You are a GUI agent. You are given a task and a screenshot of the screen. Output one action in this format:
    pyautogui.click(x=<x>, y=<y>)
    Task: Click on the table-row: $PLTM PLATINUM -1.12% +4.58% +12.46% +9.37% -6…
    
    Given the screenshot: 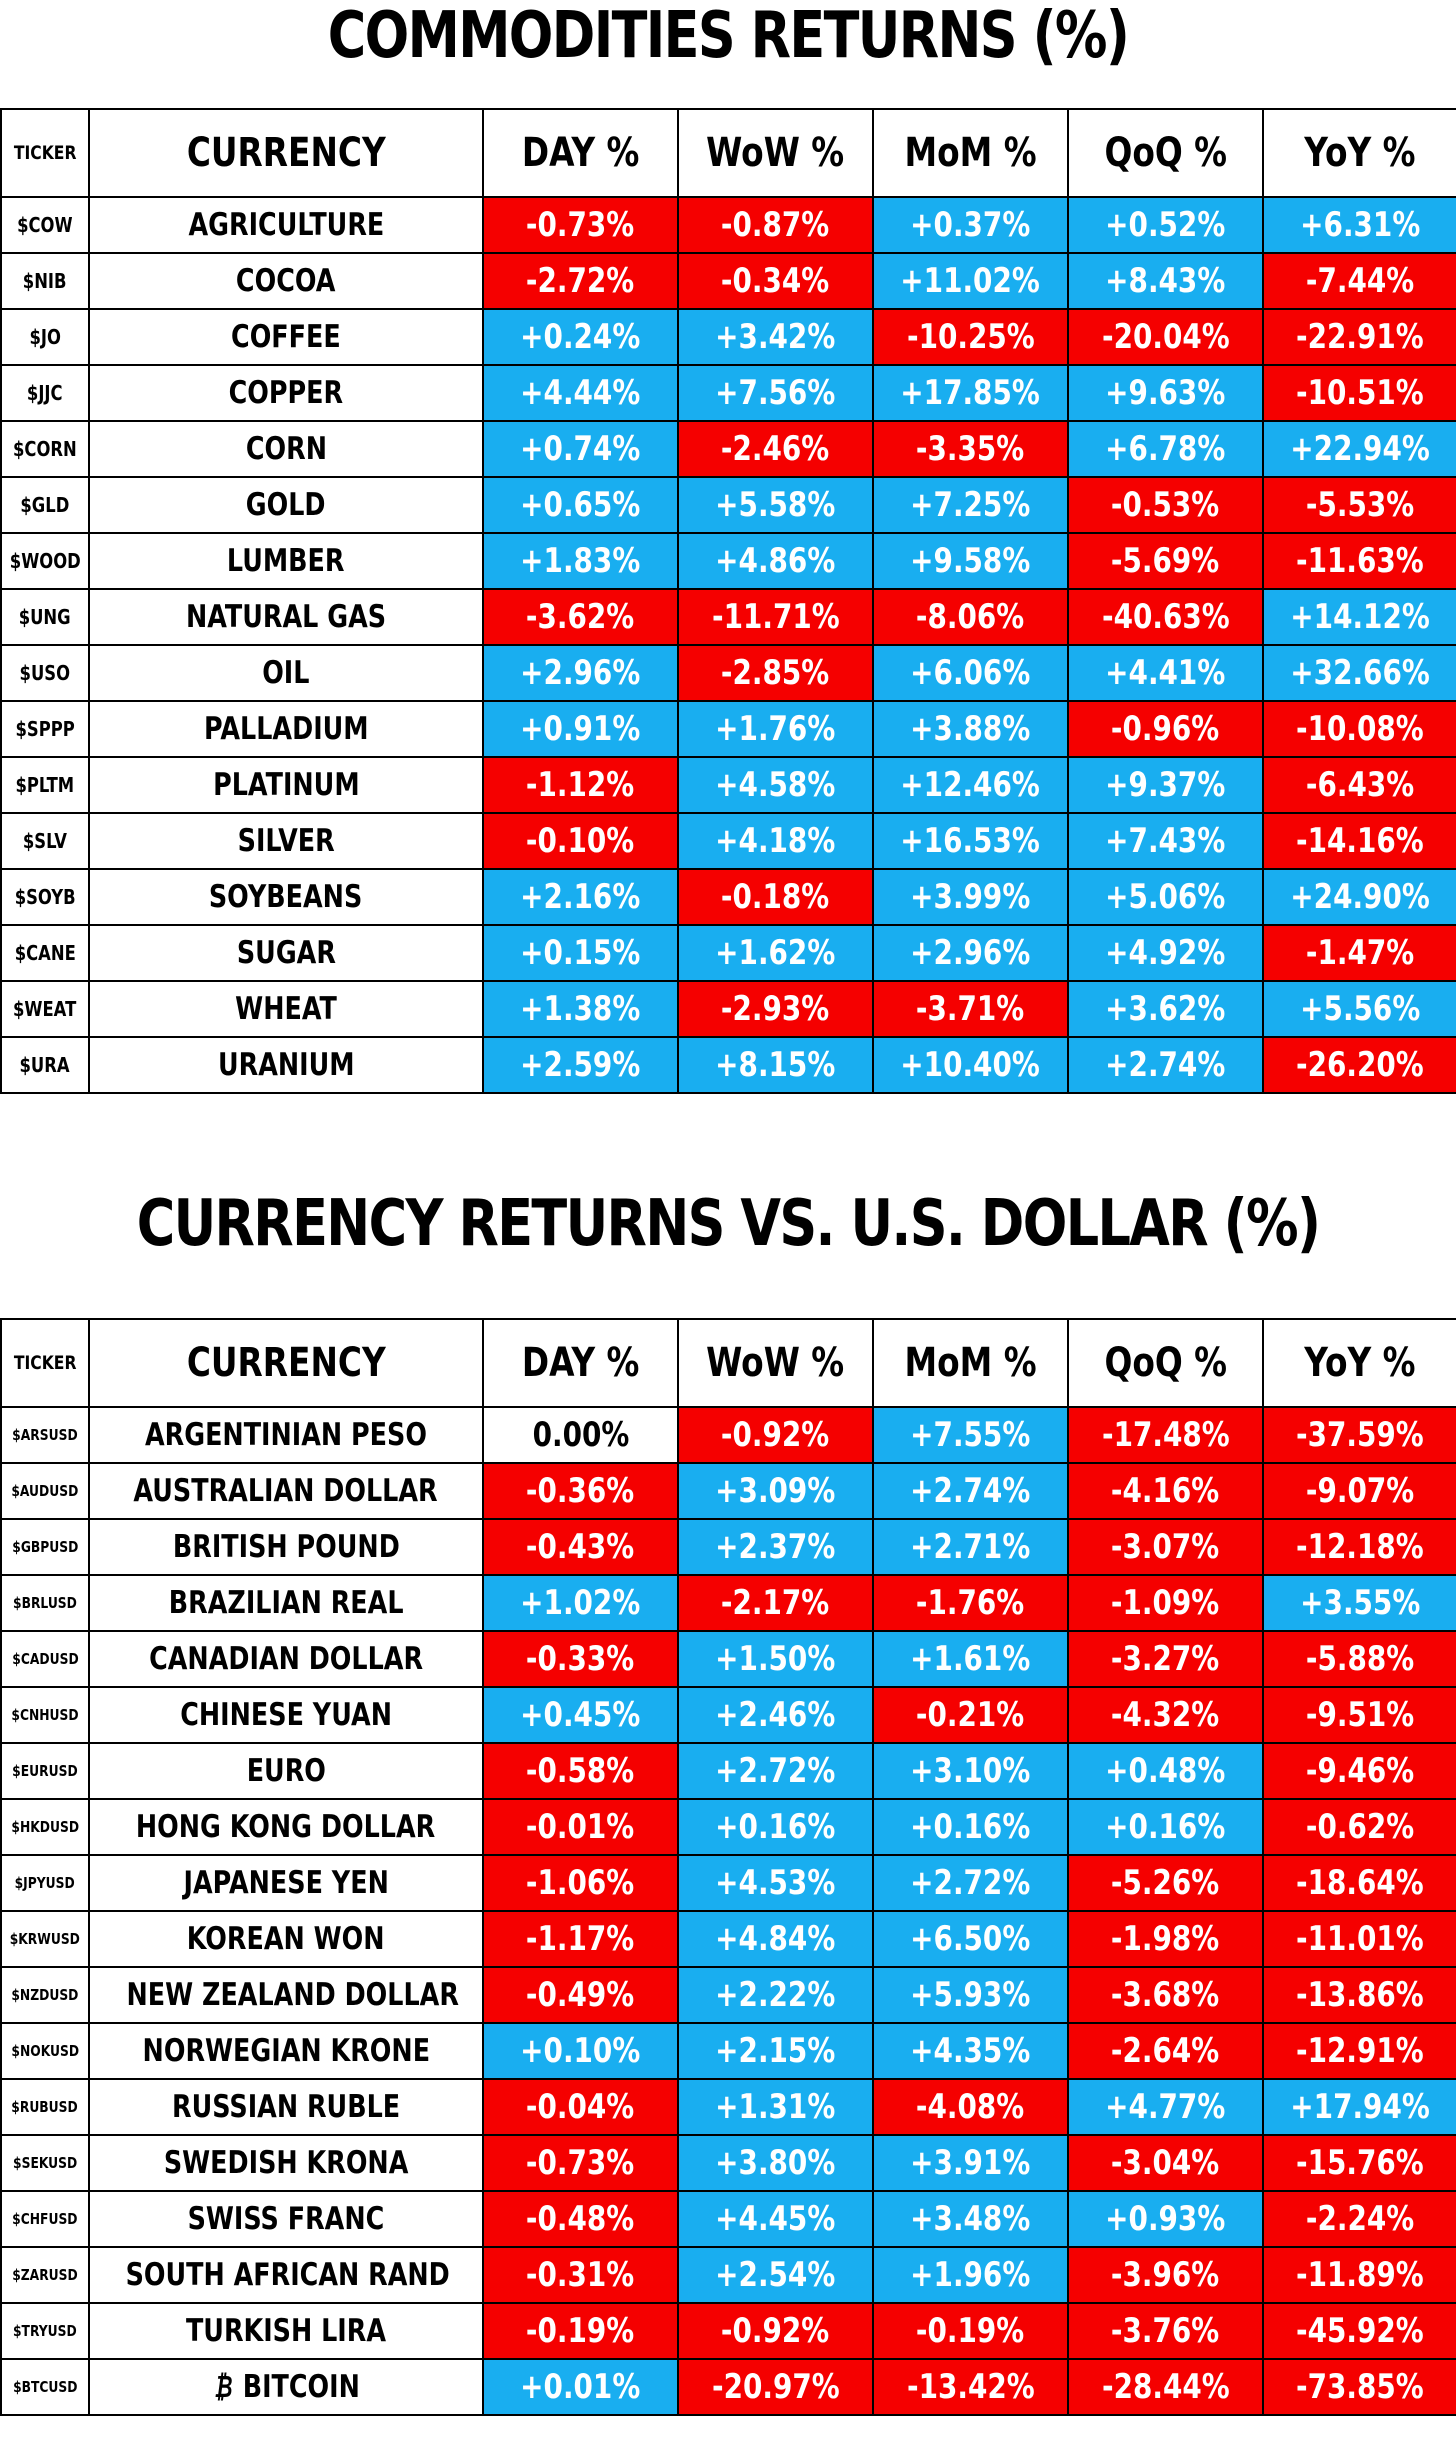 What is the action you would take?
    pyautogui.click(x=728, y=785)
    